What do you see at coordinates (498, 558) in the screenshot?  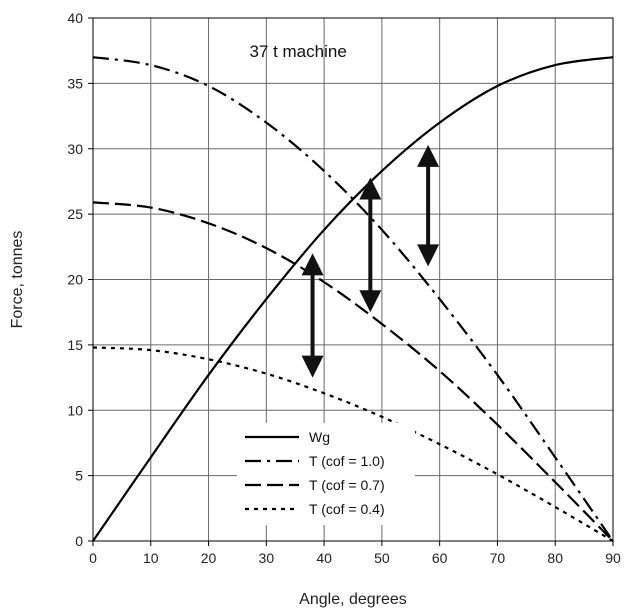 I see `x-tick-label: 70` at bounding box center [498, 558].